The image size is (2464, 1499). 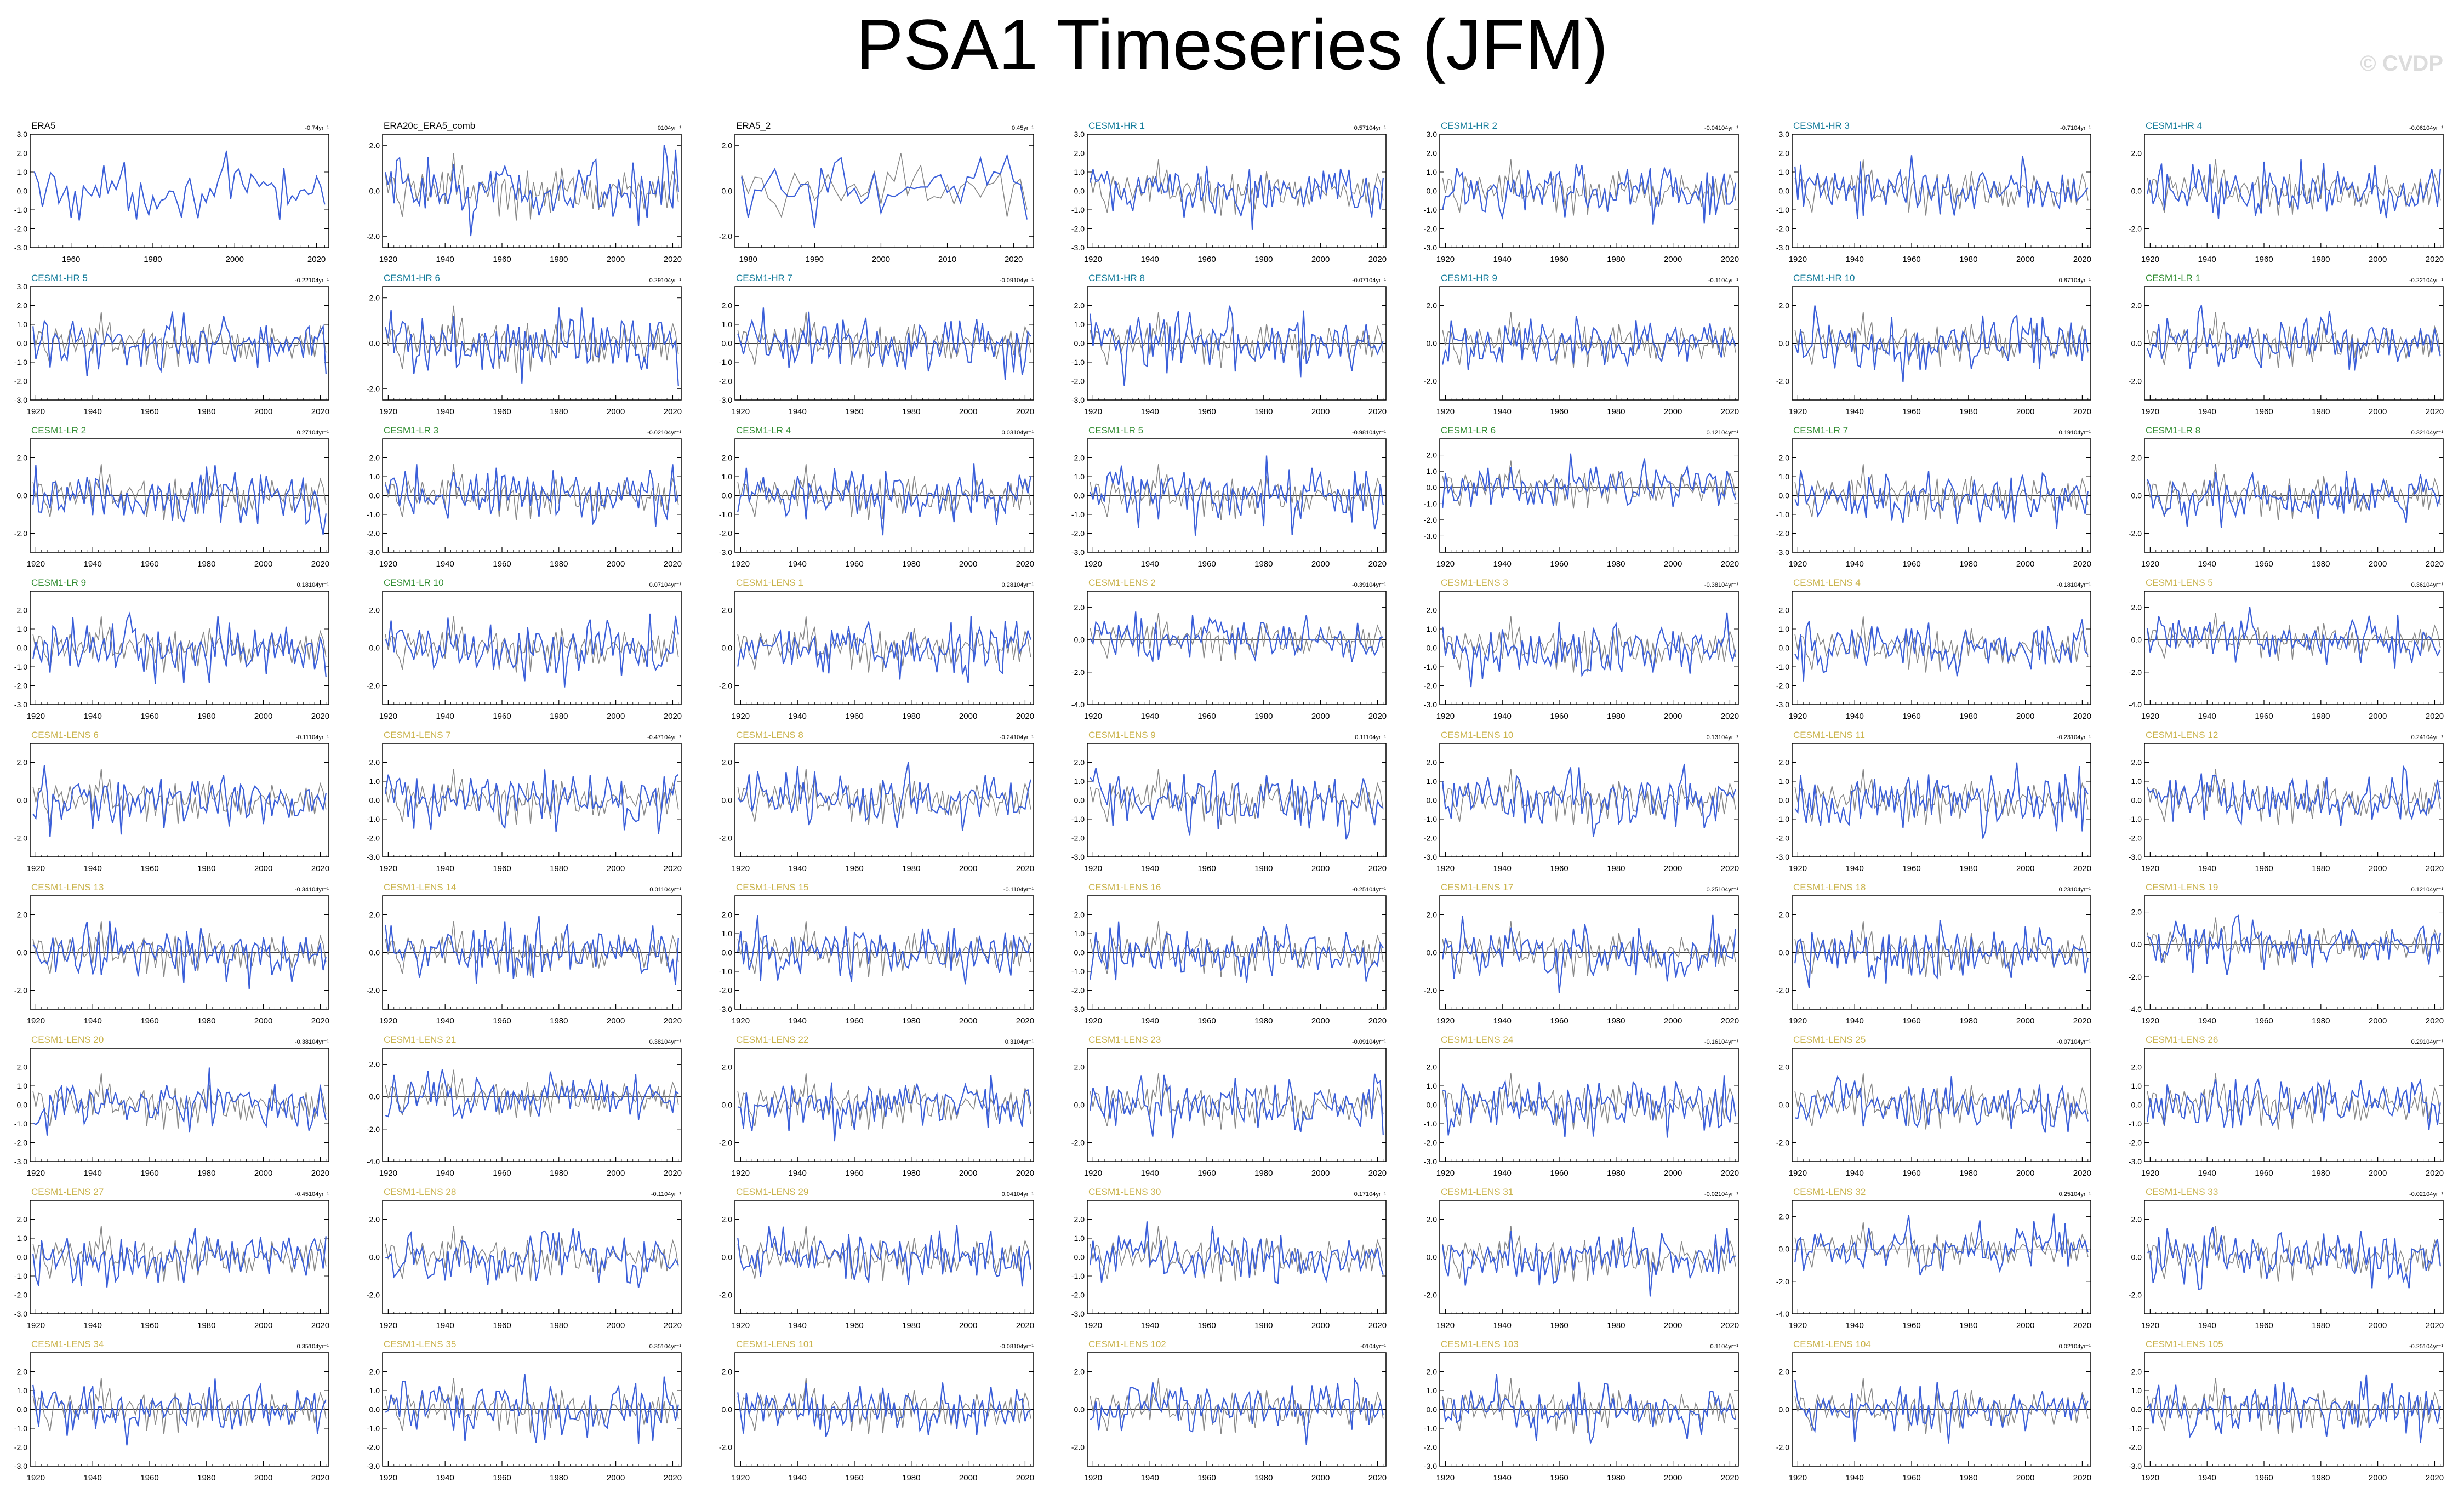 I want to click on panel-title: CESM1-LENS 20, so click(x=67, y=1039).